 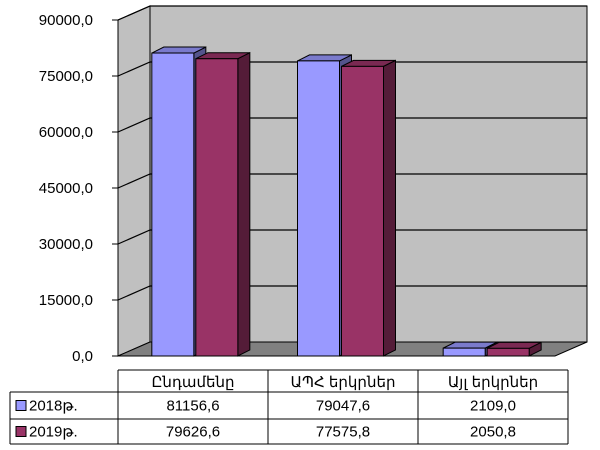 What do you see at coordinates (82, 356) in the screenshot?
I see `y-tick-label: 0,0` at bounding box center [82, 356].